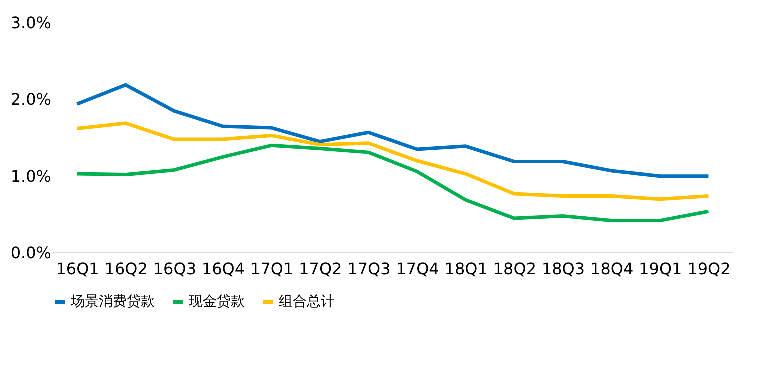 The height and width of the screenshot is (369, 783). I want to click on x-tick-label: 16Q1, so click(78, 269).